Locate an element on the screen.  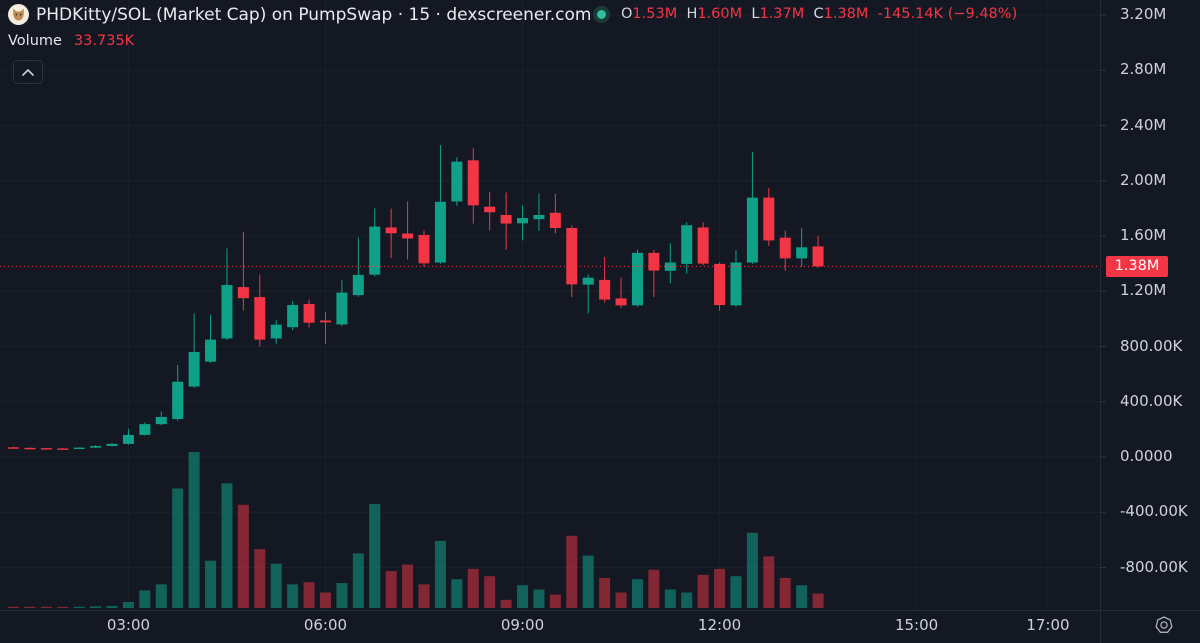
x-tick-label: 06:00 is located at coordinates (325, 625).